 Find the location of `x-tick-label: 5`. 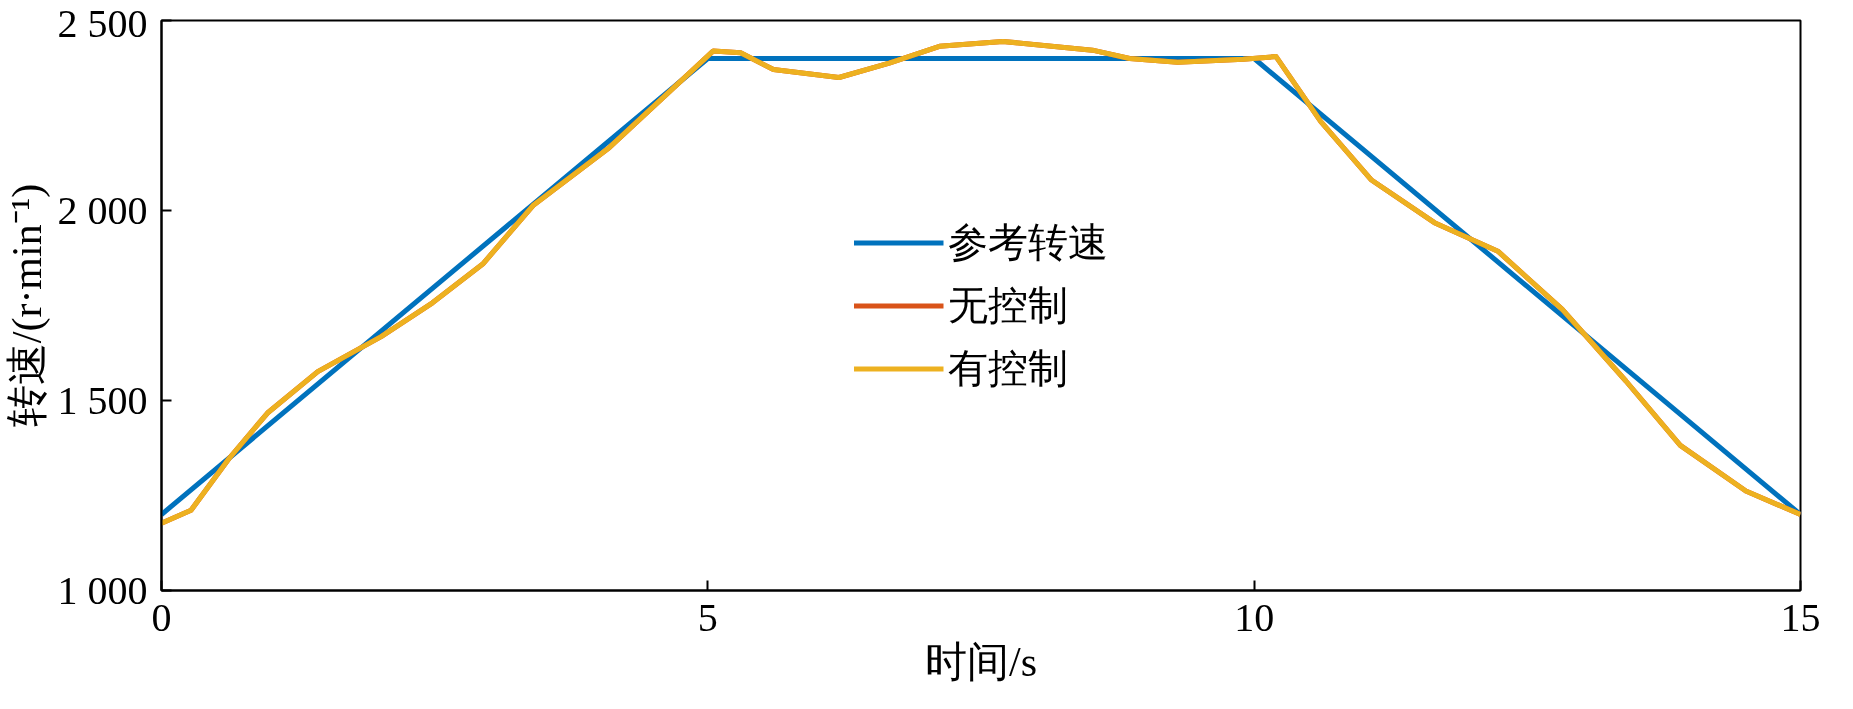

x-tick-label: 5 is located at coordinates (707, 617).